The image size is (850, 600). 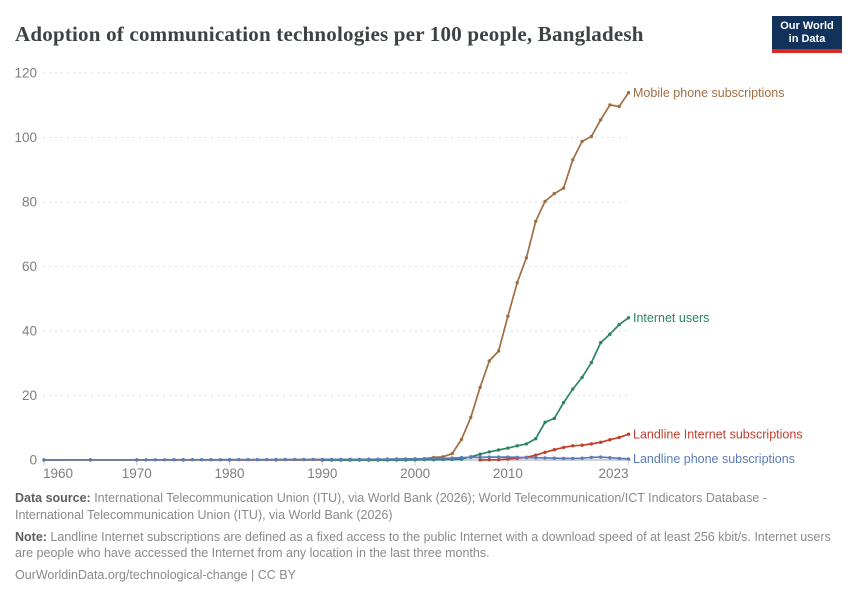 I want to click on y-tick-label-0: 0, so click(x=33, y=460).